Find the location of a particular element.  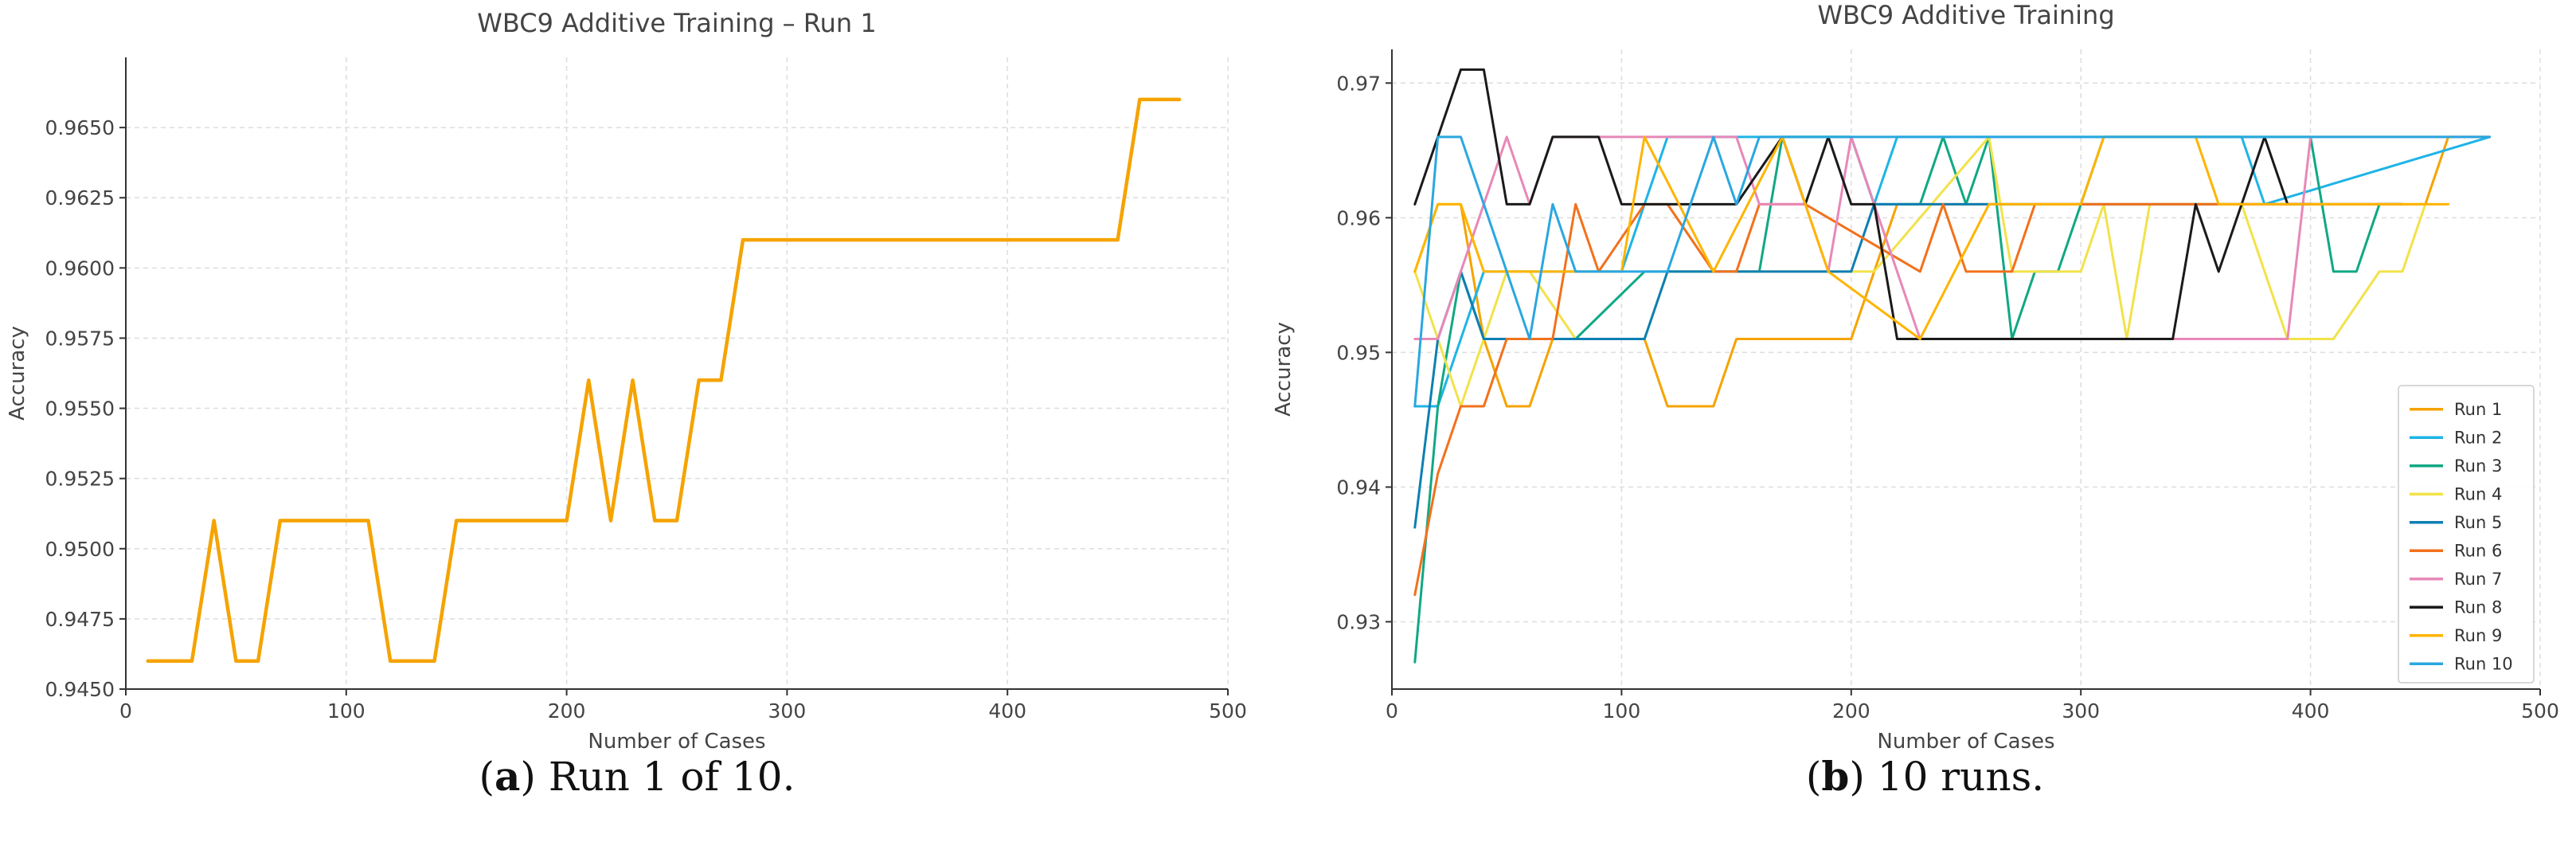

chart-b-ytick-label-0: 0.93 is located at coordinates (1358, 622).